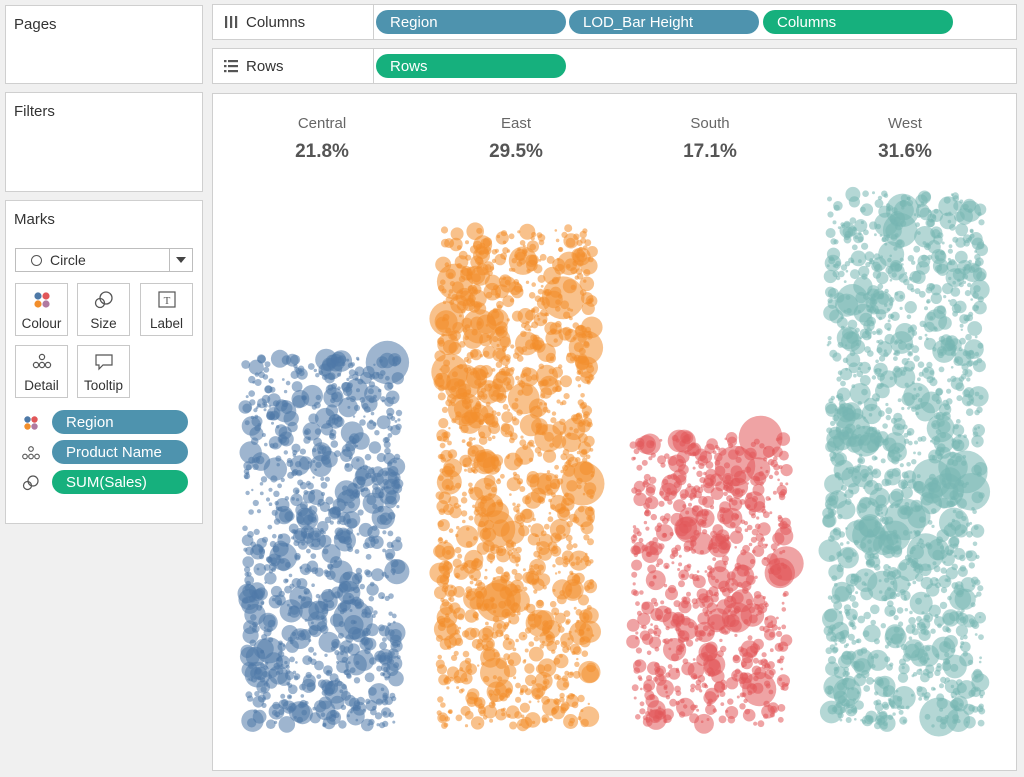  I want to click on columns-pill-region: Region, so click(471, 22).